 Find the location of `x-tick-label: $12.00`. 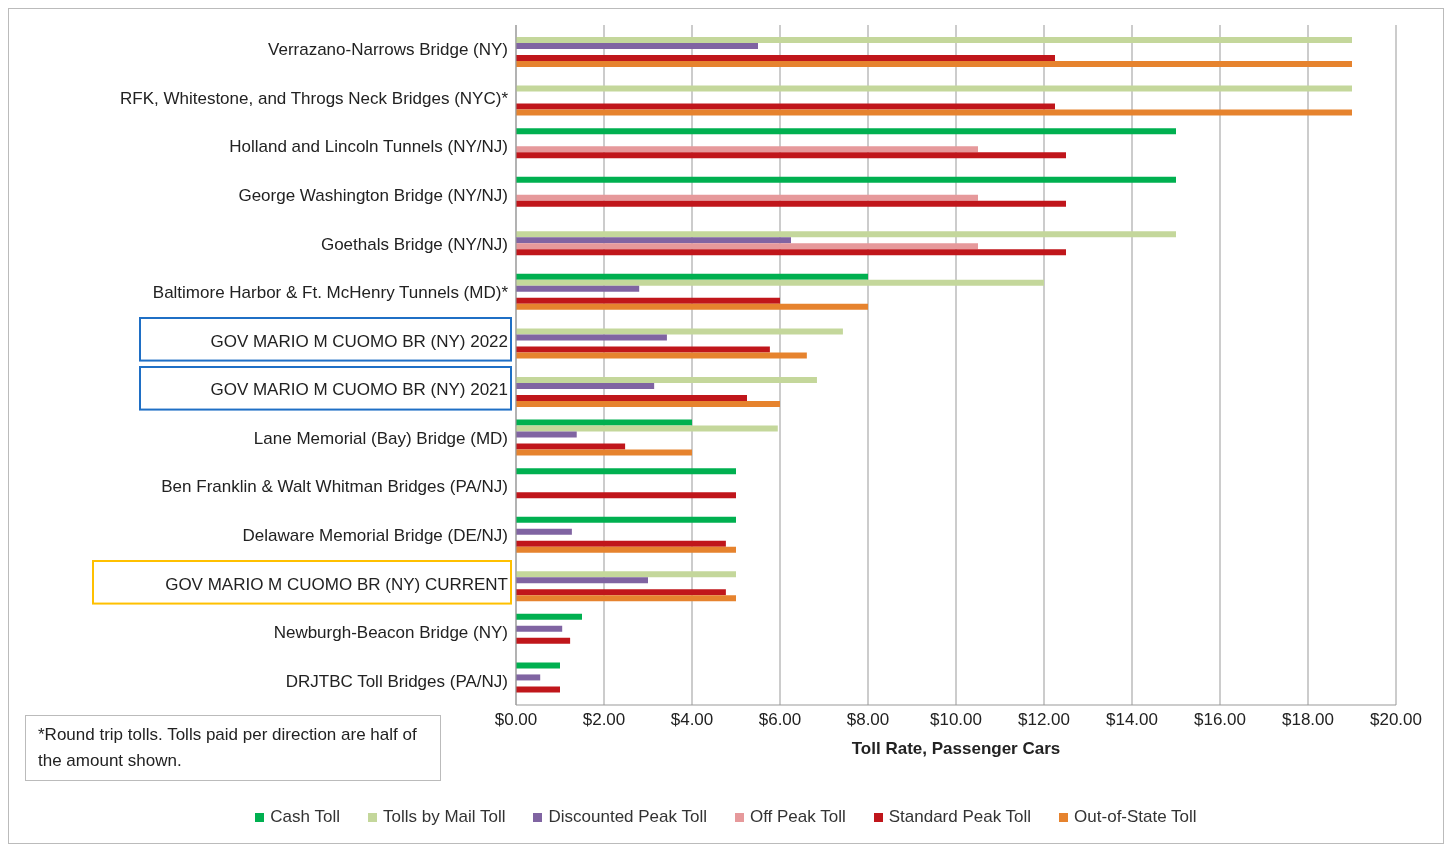

x-tick-label: $12.00 is located at coordinates (1044, 720).